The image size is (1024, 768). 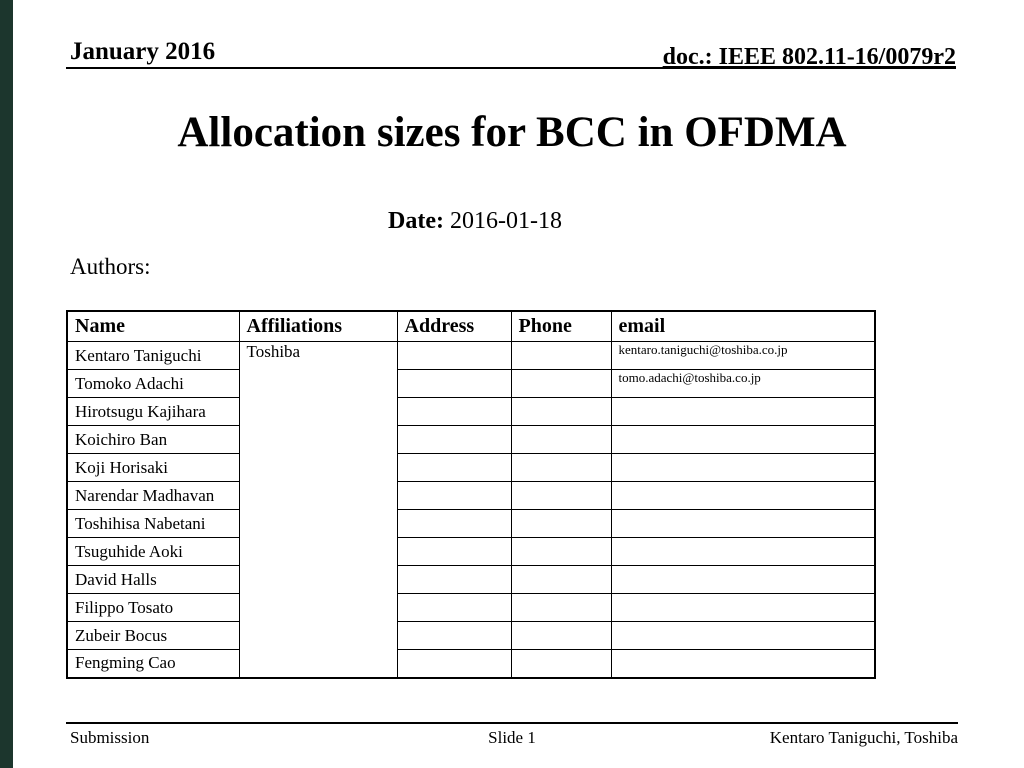 What do you see at coordinates (809, 57) in the screenshot?
I see `header-doc-number: doc.: IEEE 802.11-16/0079r2` at bounding box center [809, 57].